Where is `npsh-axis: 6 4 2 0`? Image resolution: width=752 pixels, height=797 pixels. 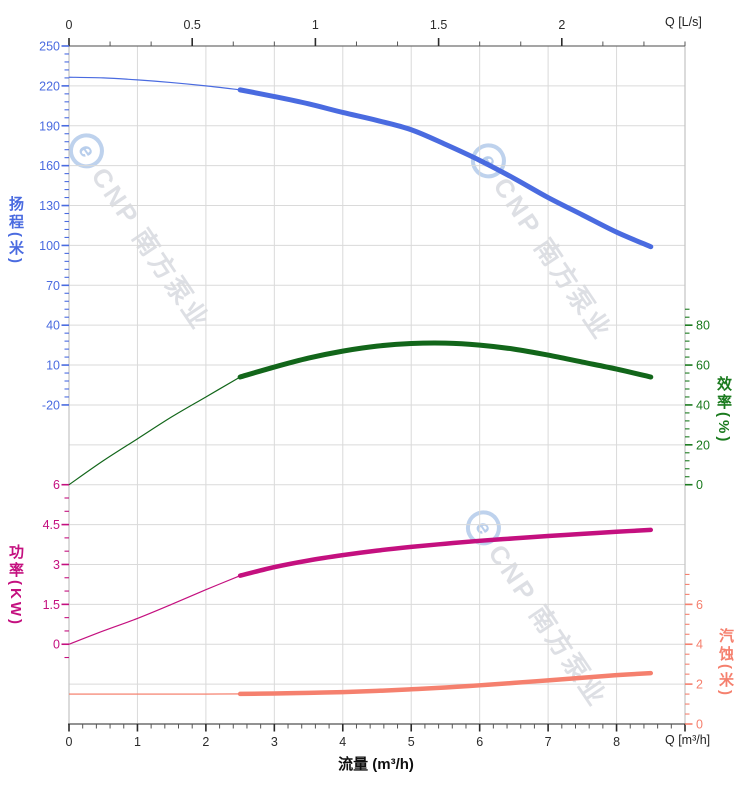 npsh-axis: 6 4 2 0 is located at coordinates (694, 652).